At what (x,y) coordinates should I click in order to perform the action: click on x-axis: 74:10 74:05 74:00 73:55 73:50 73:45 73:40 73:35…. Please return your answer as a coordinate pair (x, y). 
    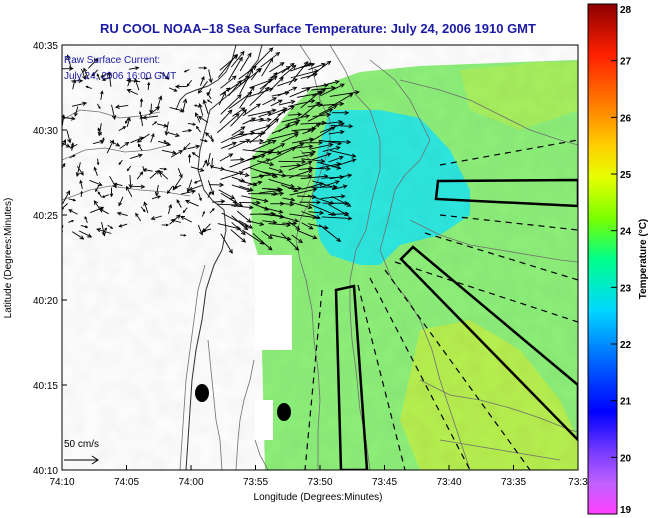
    Looking at the image, I should click on (318, 476).